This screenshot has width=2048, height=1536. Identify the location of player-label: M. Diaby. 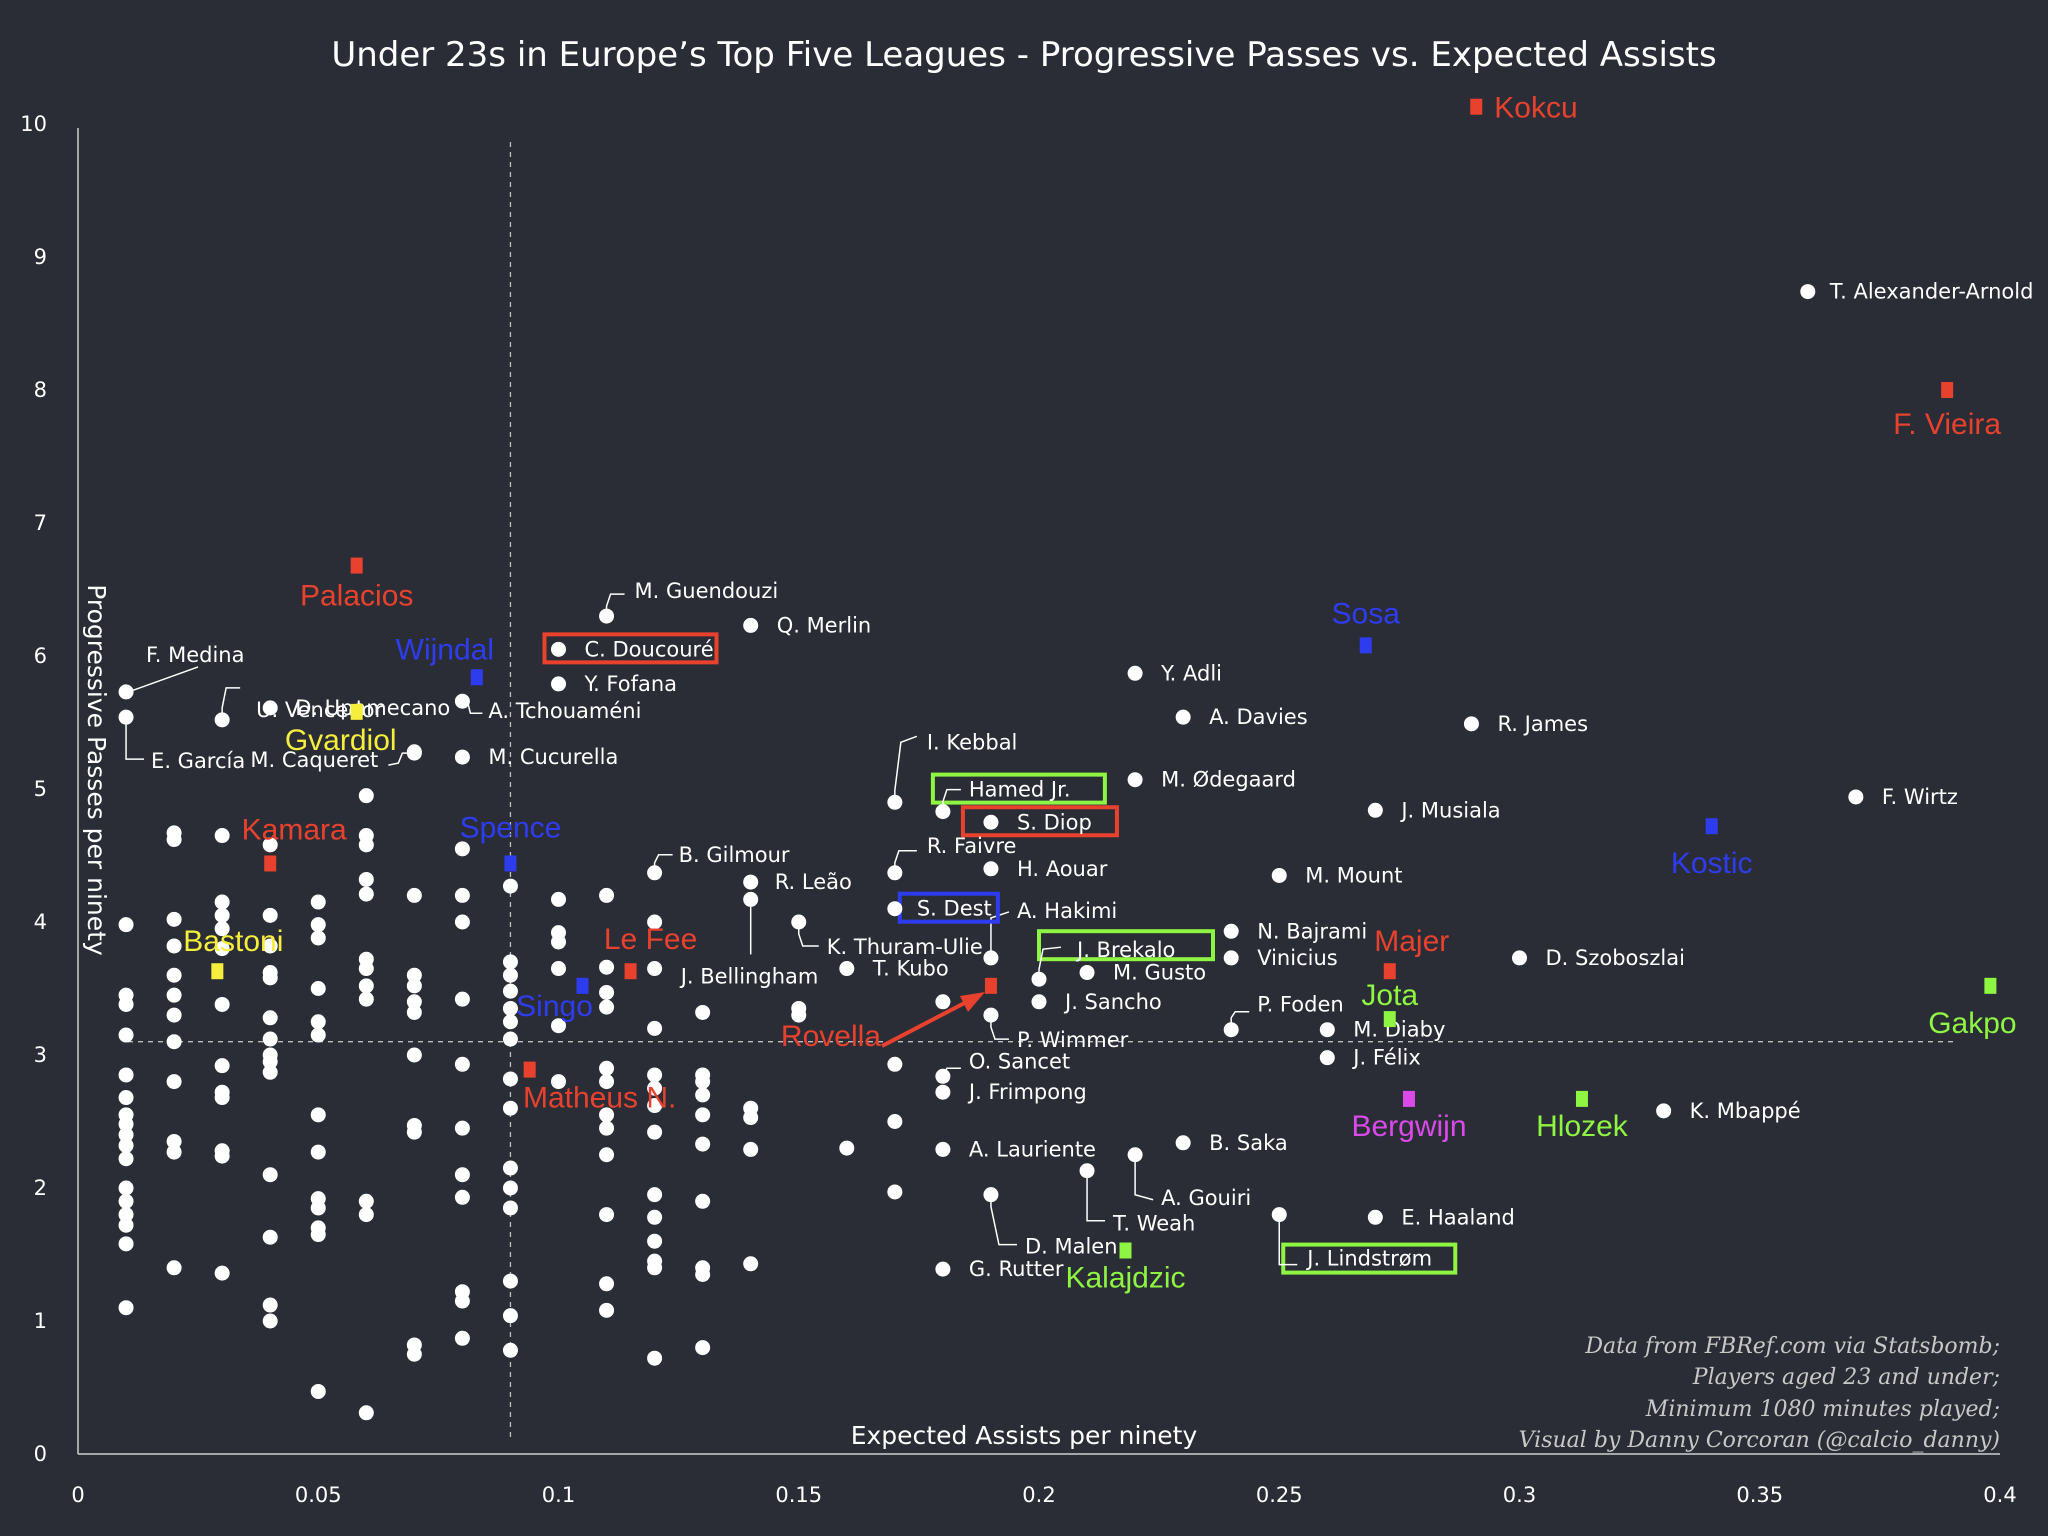
(1399, 1030).